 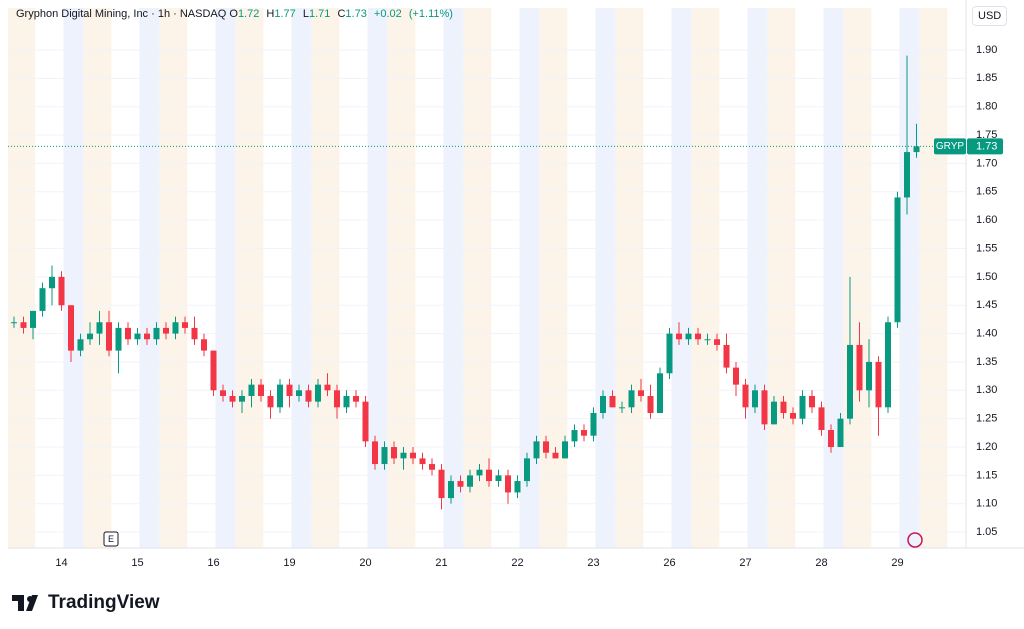 I want to click on ohlc-label: L, so click(x=305, y=14).